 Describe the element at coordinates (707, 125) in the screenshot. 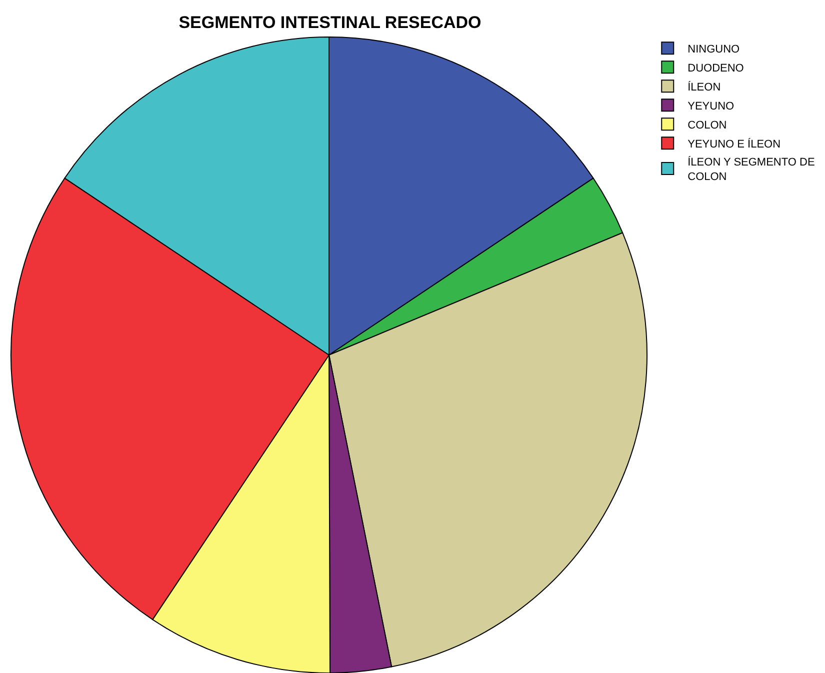

I see `legend-label: COLON` at that location.